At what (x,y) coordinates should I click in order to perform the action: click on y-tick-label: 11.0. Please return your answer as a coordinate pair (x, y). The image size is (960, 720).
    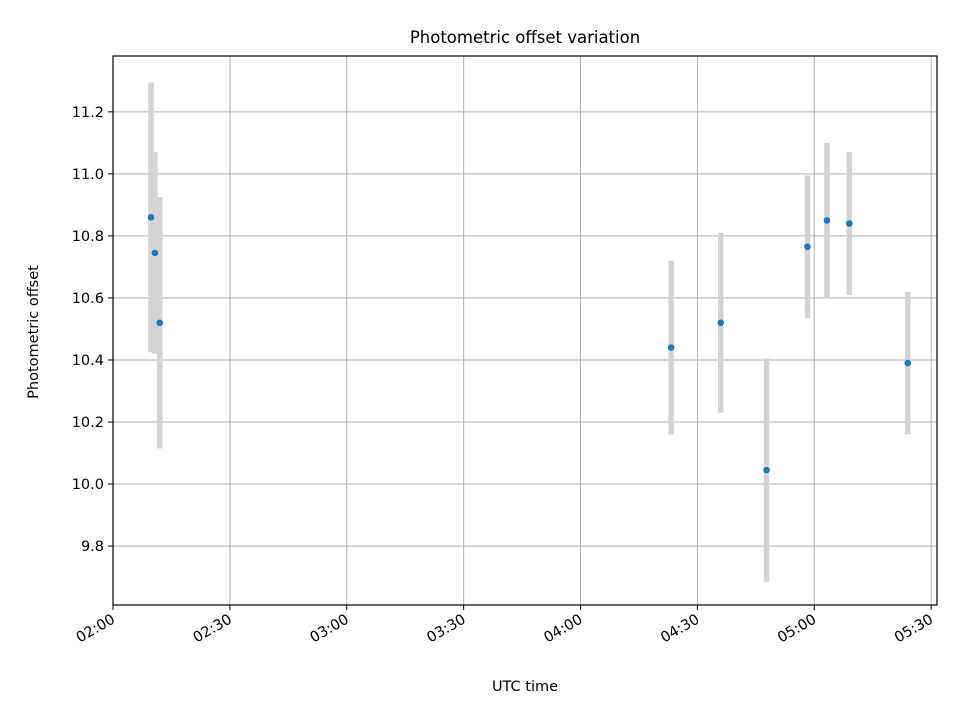
    Looking at the image, I should click on (88, 175).